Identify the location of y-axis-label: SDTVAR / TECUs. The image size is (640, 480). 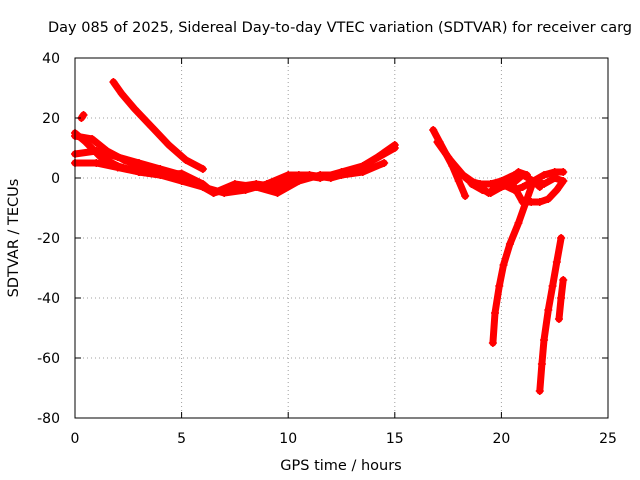
(14, 238).